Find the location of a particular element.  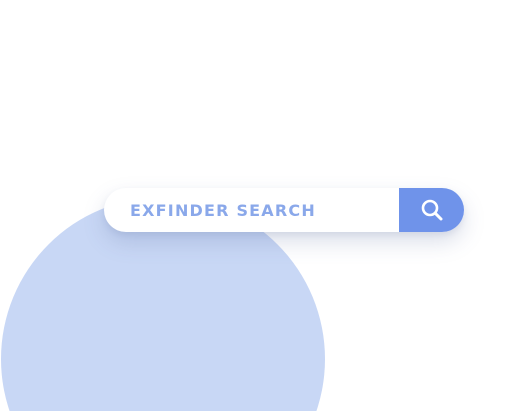

search-button is located at coordinates (431, 210).